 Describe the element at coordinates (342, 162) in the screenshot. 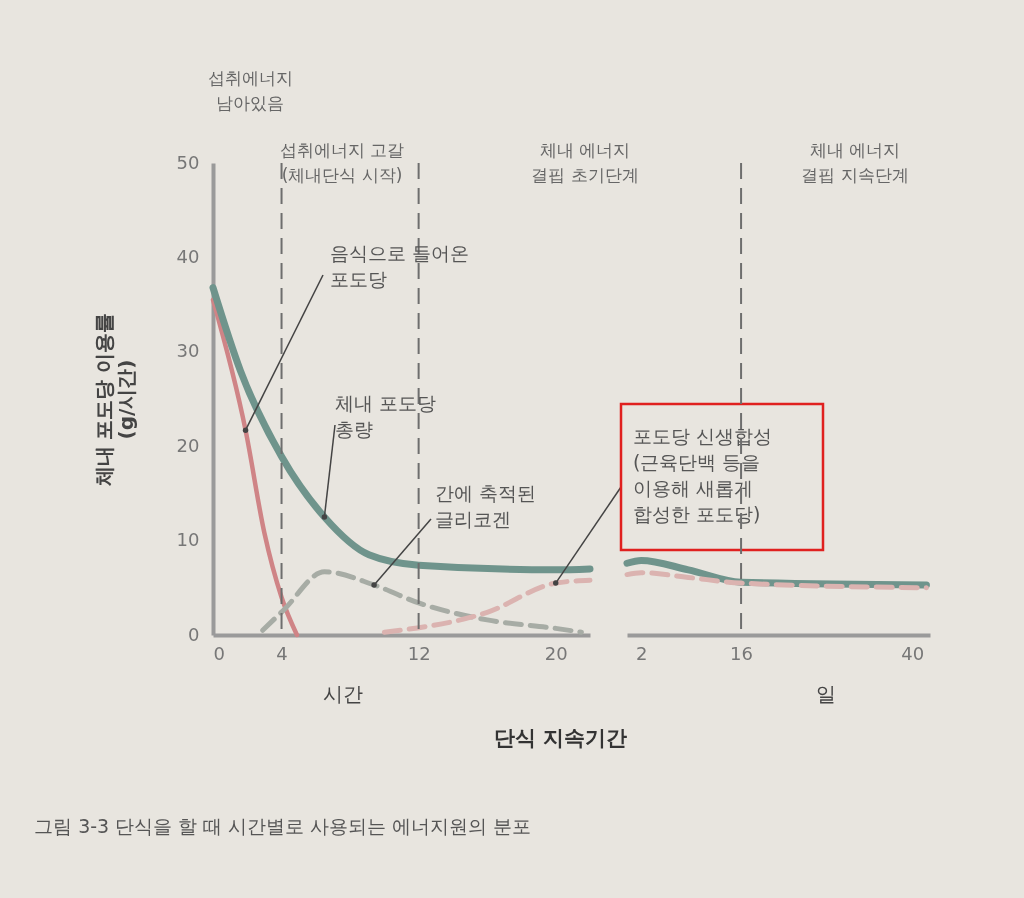

I see `annotation: 섭취에너지 고갈 (체내단식 시작)` at that location.